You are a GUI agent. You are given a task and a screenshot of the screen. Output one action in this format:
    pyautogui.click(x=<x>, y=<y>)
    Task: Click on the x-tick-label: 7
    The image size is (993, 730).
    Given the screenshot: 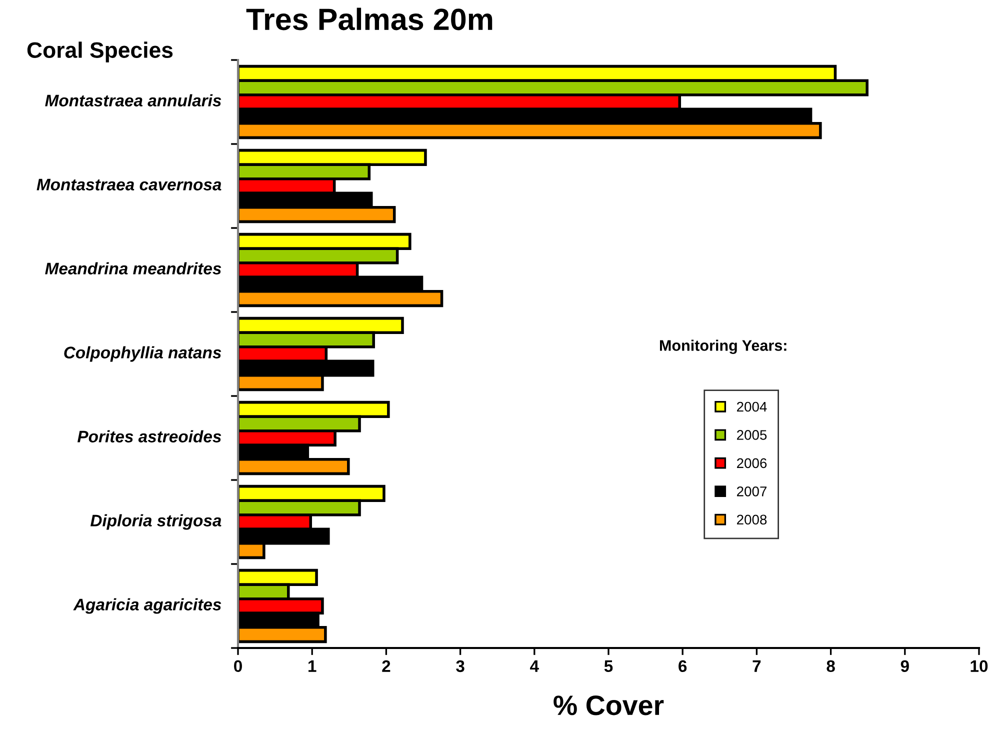 What is the action you would take?
    pyautogui.click(x=756, y=666)
    